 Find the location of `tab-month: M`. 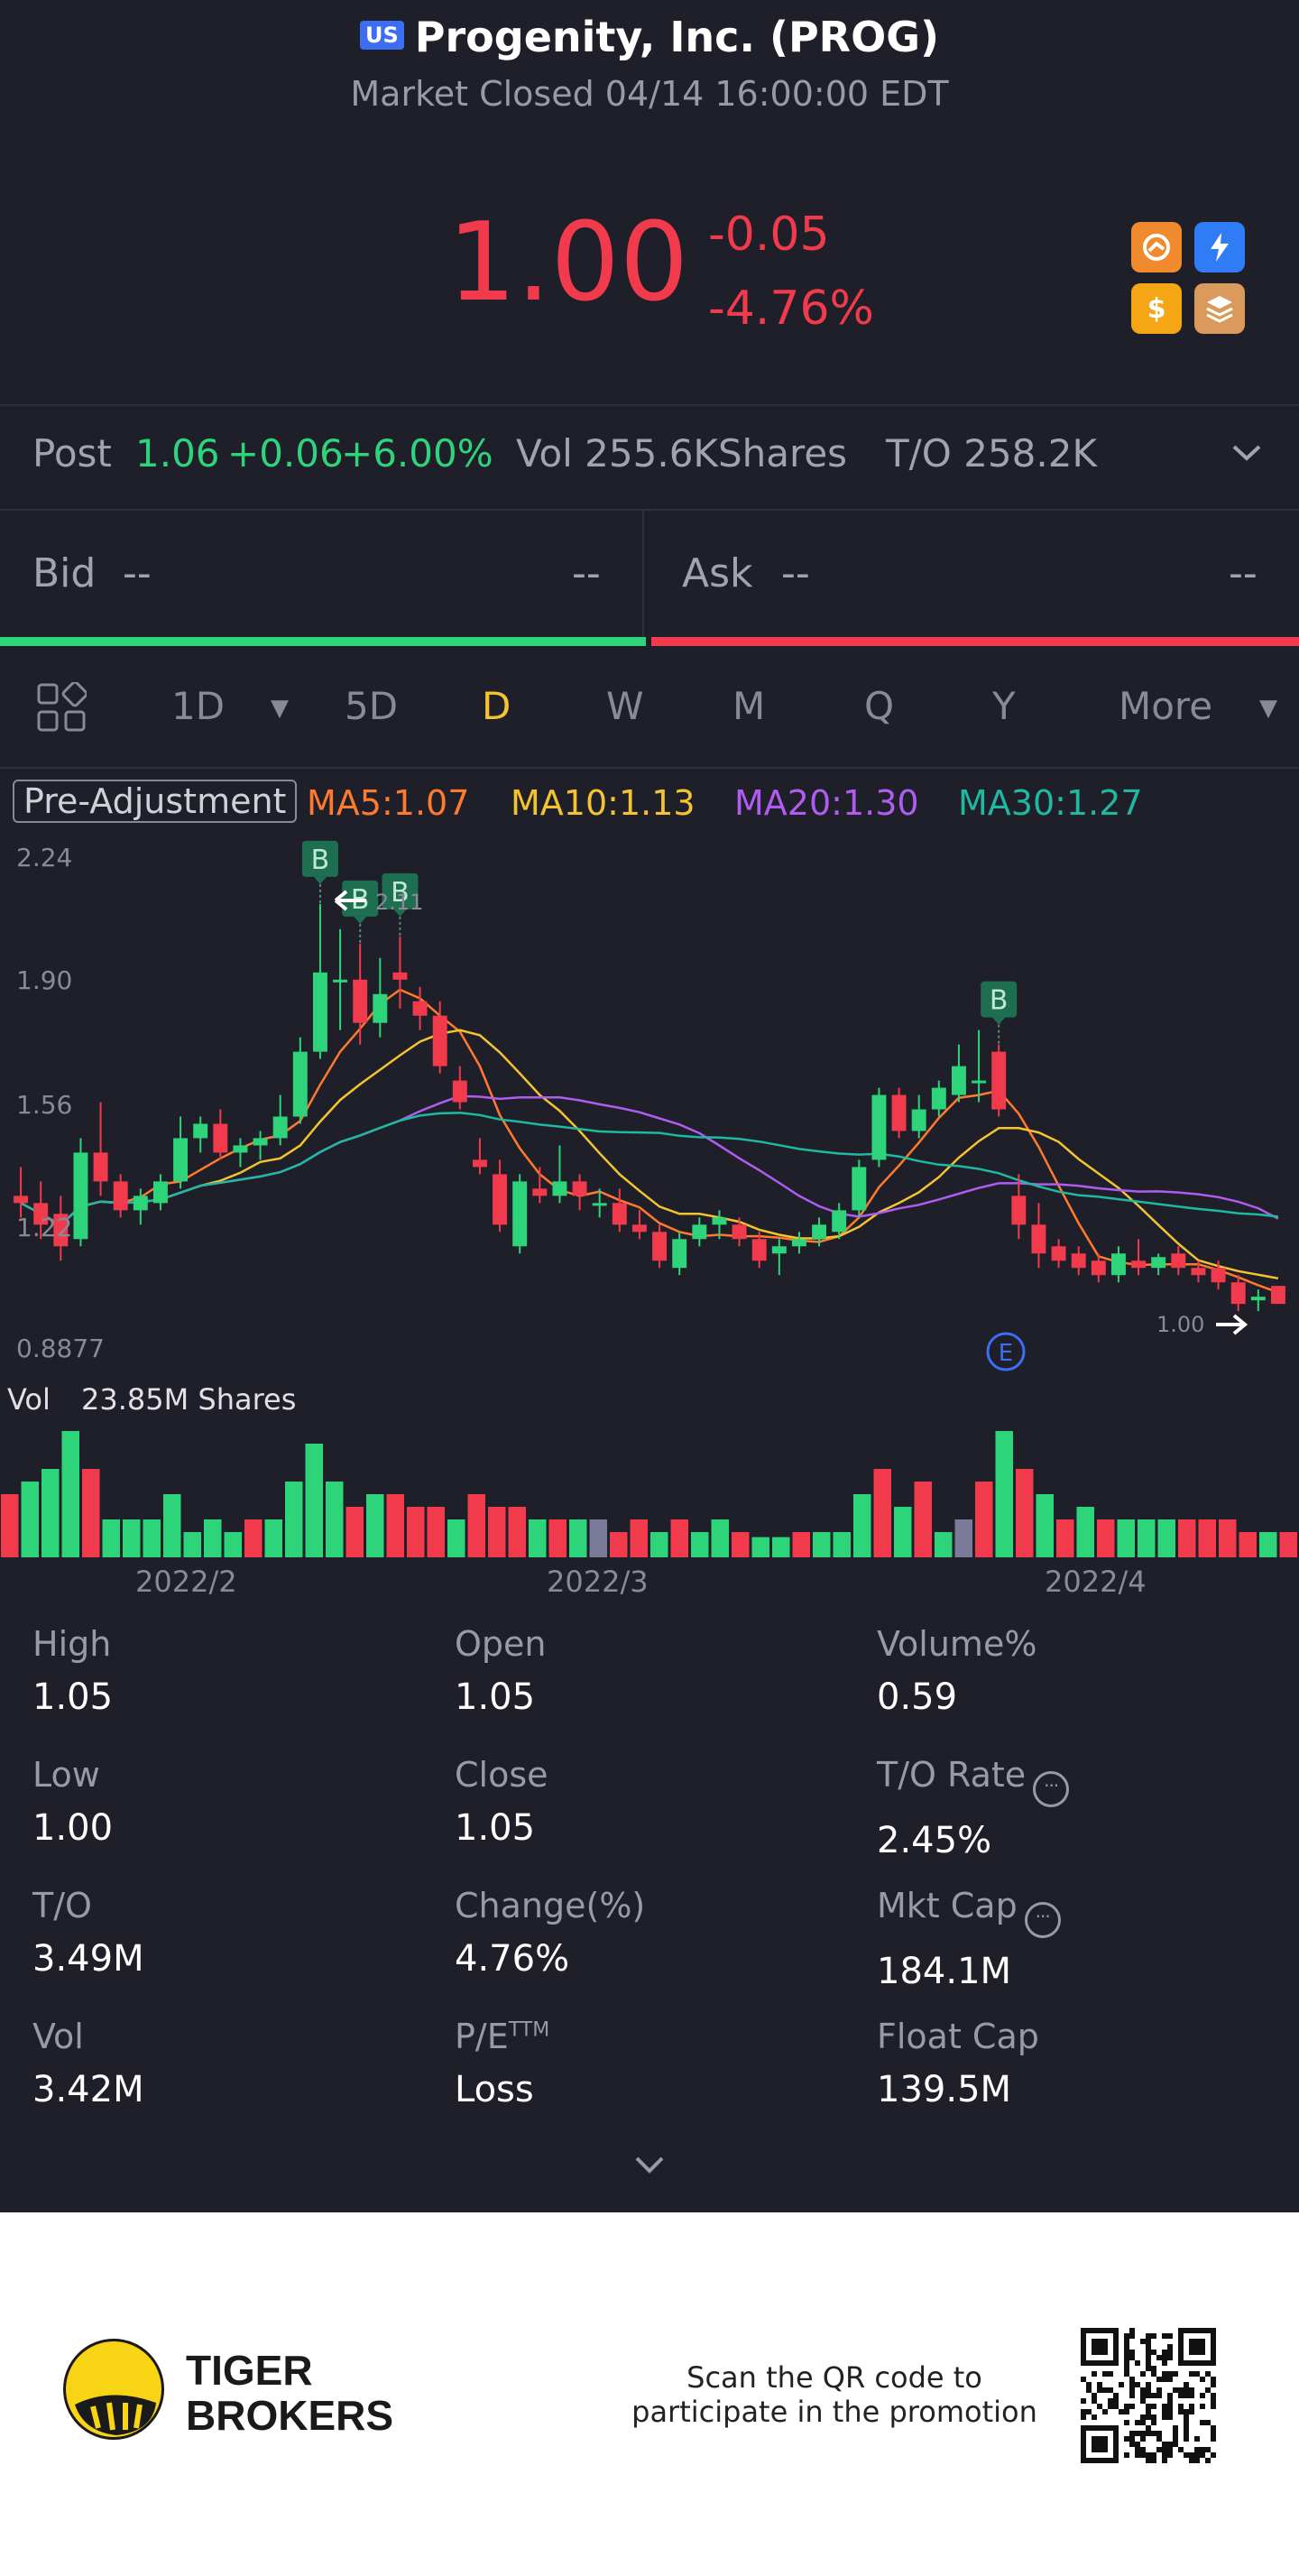

tab-month: M is located at coordinates (749, 706).